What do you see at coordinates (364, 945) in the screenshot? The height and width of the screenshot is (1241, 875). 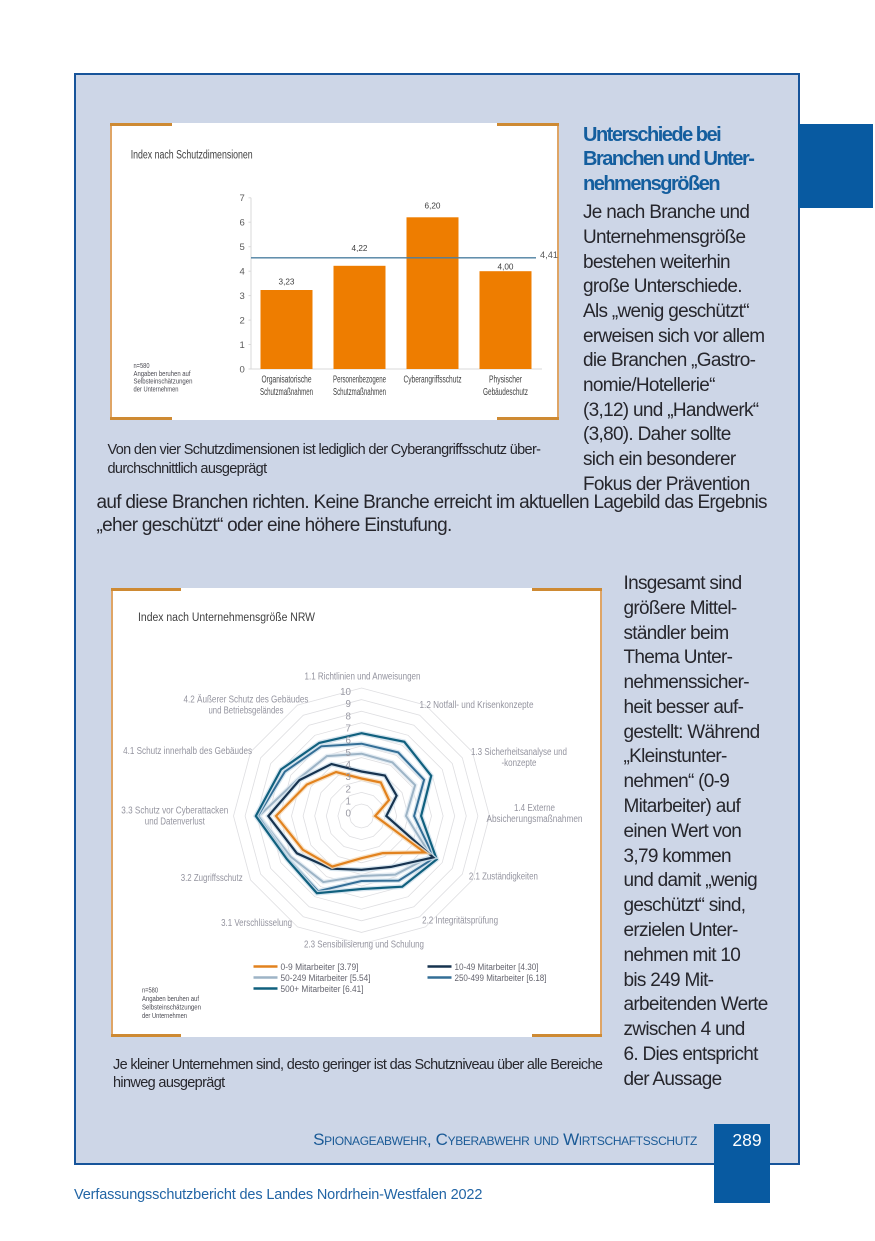 I see `svg-text:2.3 Sensibilisierung und Schul: 2.3 Sensibilisierung und Schulung` at bounding box center [364, 945].